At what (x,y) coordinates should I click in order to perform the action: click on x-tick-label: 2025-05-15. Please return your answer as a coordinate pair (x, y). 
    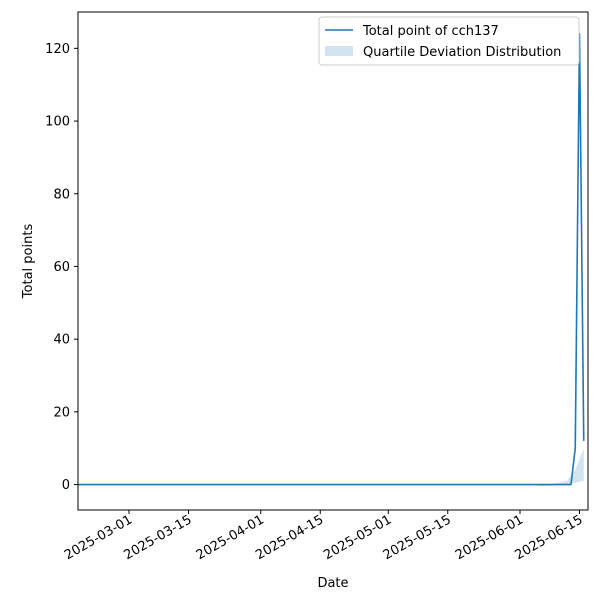
    Looking at the image, I should click on (417, 537).